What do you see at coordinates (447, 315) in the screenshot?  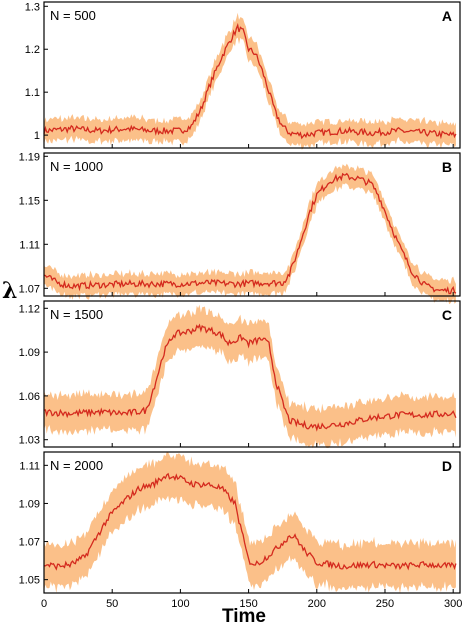 I see `panel-letter-C: C` at bounding box center [447, 315].